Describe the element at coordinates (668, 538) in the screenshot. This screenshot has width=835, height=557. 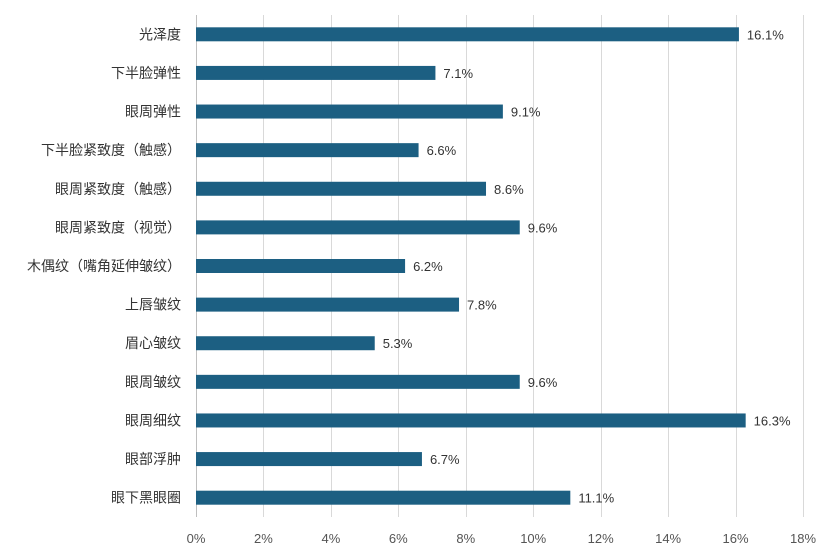
I see `x-tick-label: 14%` at that location.